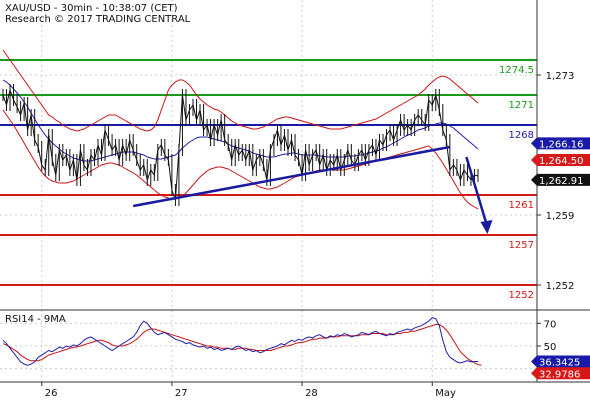  What do you see at coordinates (516, 70) in the screenshot?
I see `level-label: 1274.5` at bounding box center [516, 70].